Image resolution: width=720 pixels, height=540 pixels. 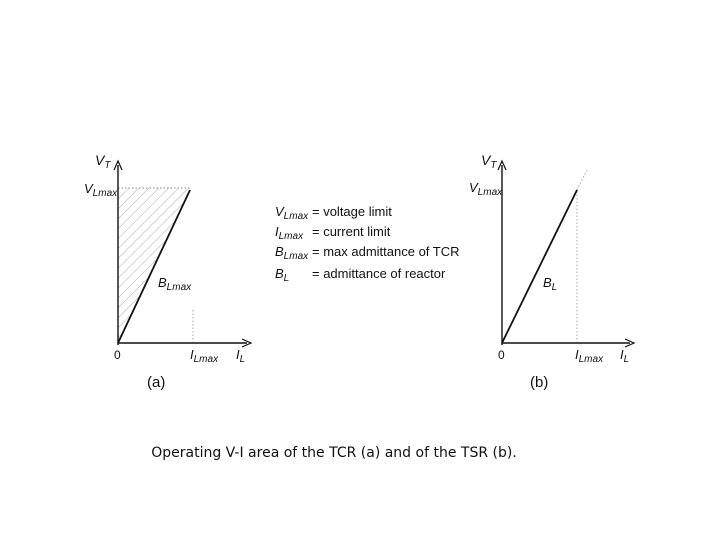 I want to click on legend-item: VLmax = voltage limit, so click(x=333, y=213).